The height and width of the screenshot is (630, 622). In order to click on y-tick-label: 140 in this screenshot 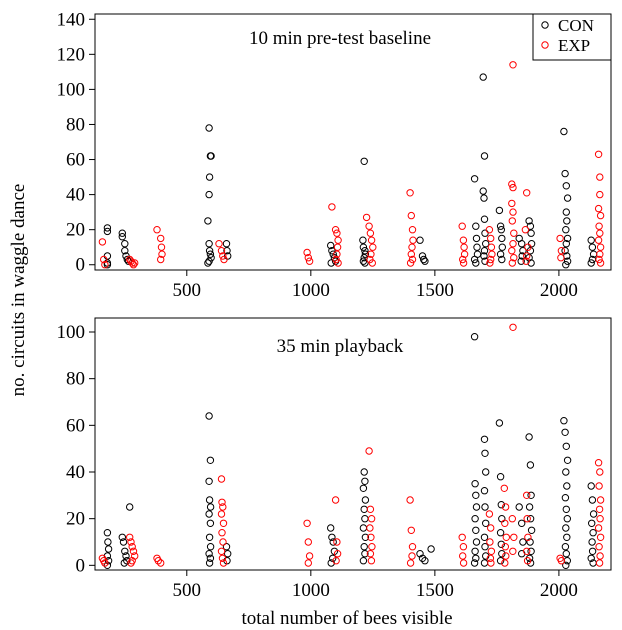, I will do `click(71, 19)`.